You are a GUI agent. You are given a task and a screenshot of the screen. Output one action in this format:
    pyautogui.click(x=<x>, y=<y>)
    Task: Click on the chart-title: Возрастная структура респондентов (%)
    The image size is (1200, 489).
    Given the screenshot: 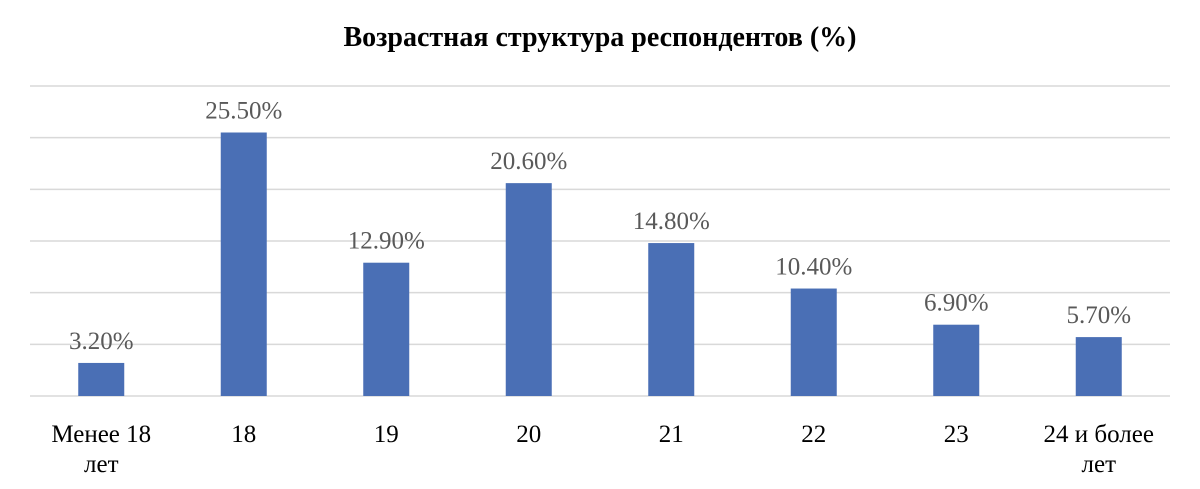 What is the action you would take?
    pyautogui.click(x=600, y=37)
    